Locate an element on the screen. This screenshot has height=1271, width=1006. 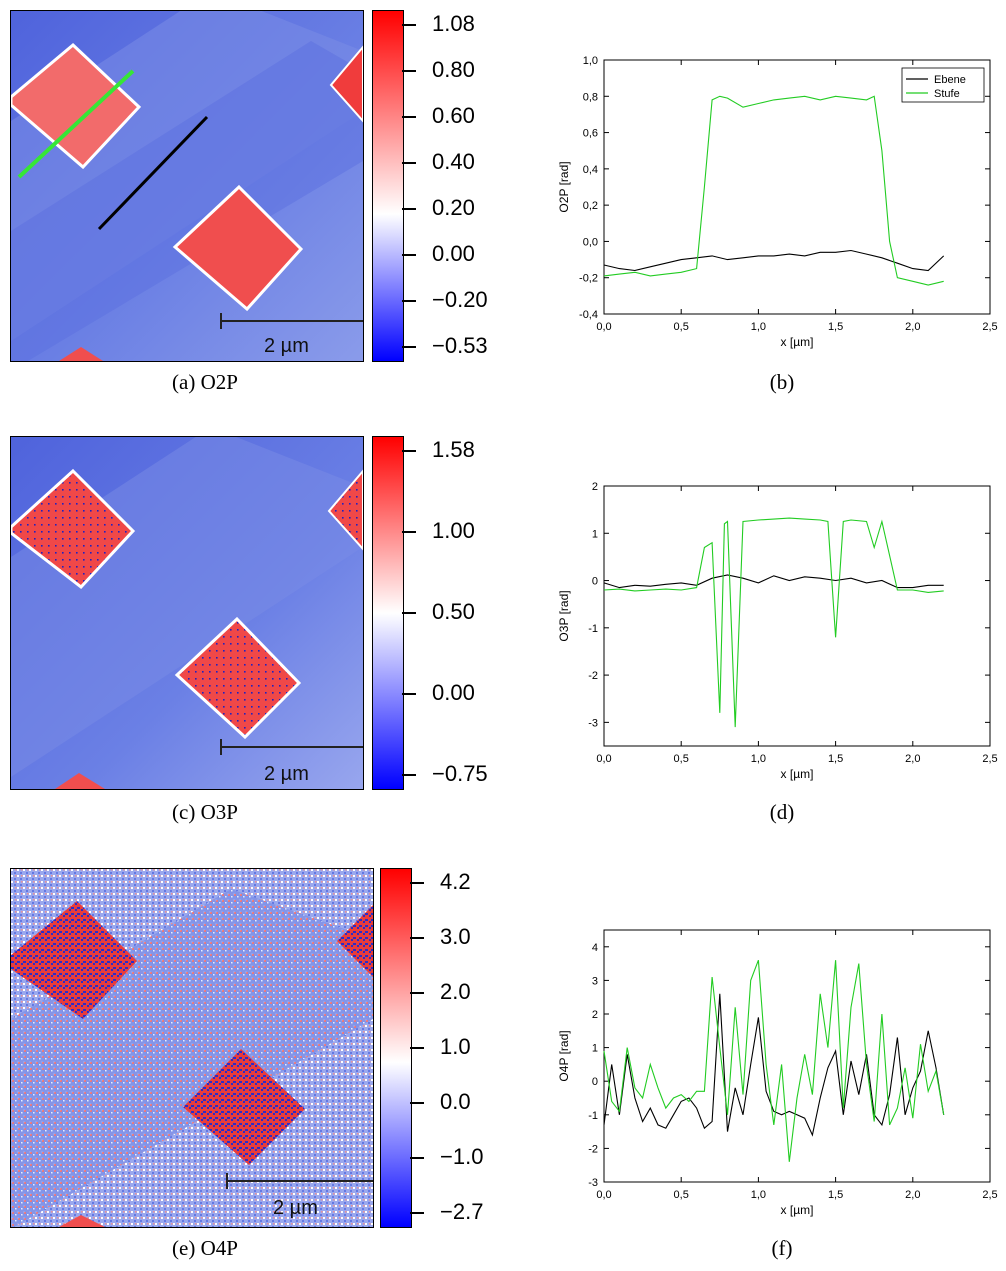
caption-a: (a) O2P is located at coordinates (205, 382).